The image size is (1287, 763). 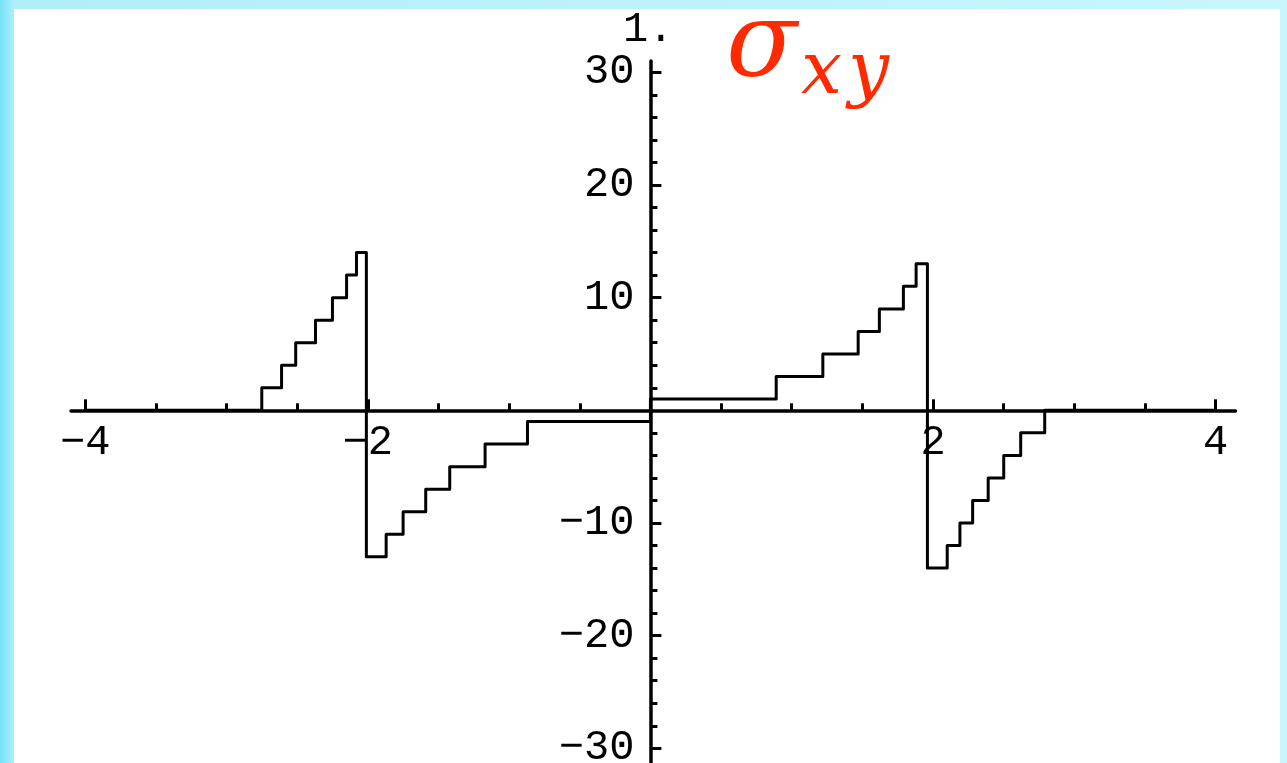 I want to click on y-tick-label: −10, so click(x=596, y=522).